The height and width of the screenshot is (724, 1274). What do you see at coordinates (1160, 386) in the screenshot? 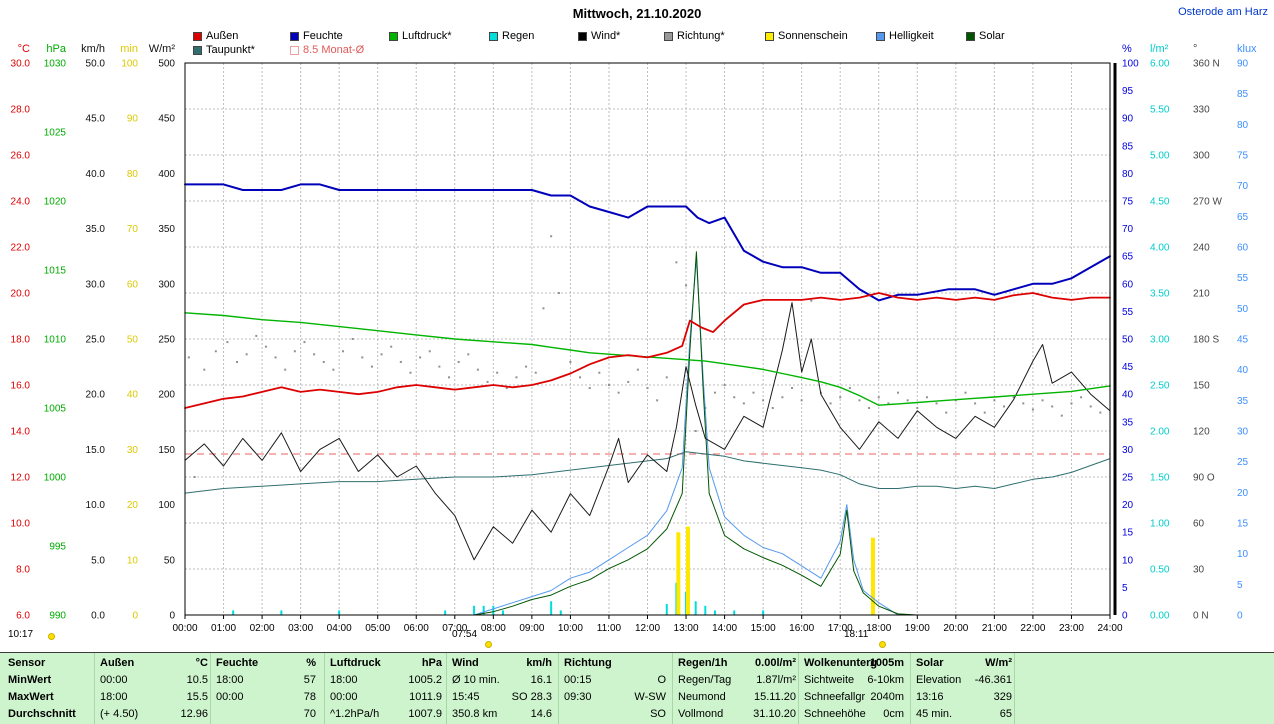
I see `svg-text: 2.50` at bounding box center [1160, 386].